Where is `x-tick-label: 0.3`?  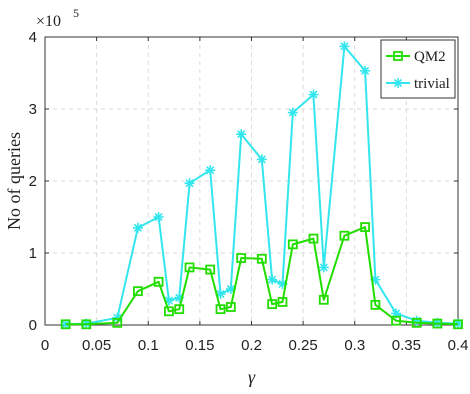 x-tick-label: 0.3 is located at coordinates (354, 345).